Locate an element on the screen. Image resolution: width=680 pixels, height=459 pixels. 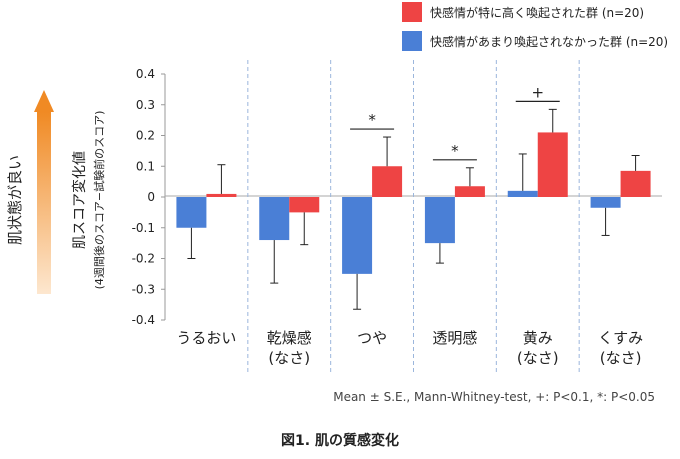
x-tick-label: 透明感 is located at coordinates (454, 338).